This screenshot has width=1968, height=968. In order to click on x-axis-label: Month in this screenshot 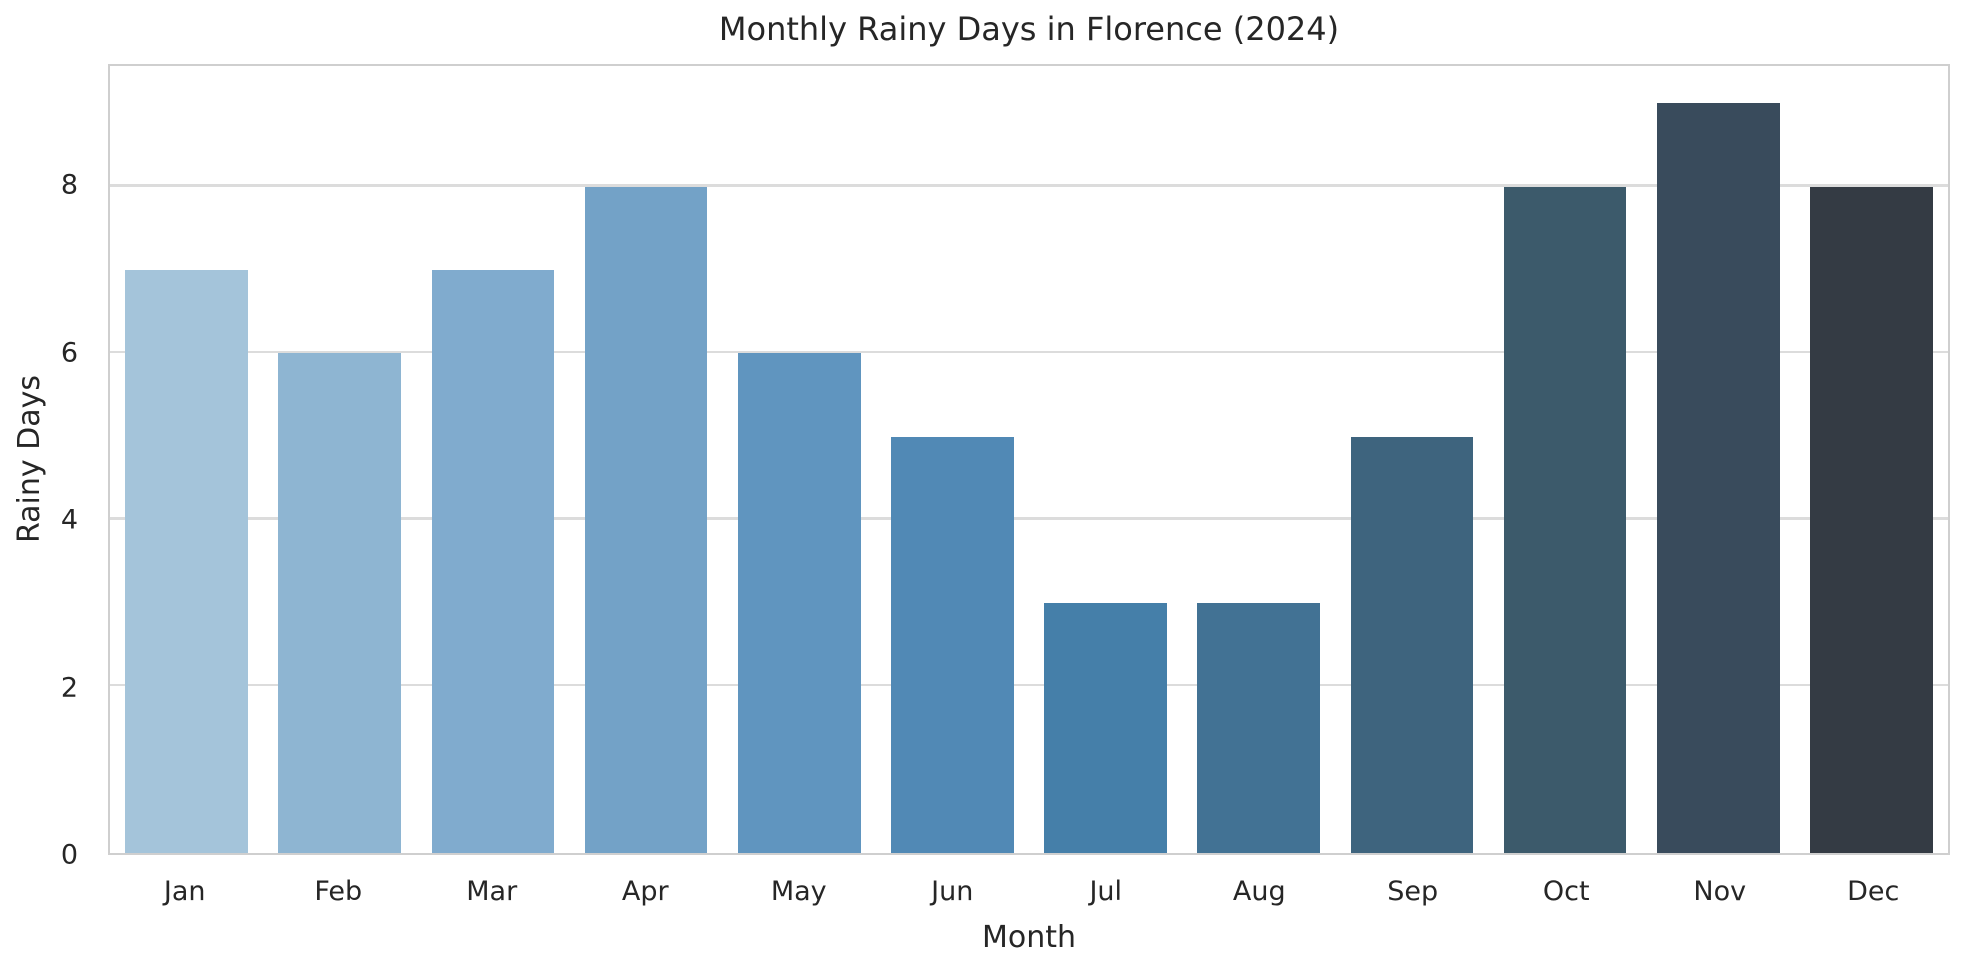, I will do `click(1029, 937)`.